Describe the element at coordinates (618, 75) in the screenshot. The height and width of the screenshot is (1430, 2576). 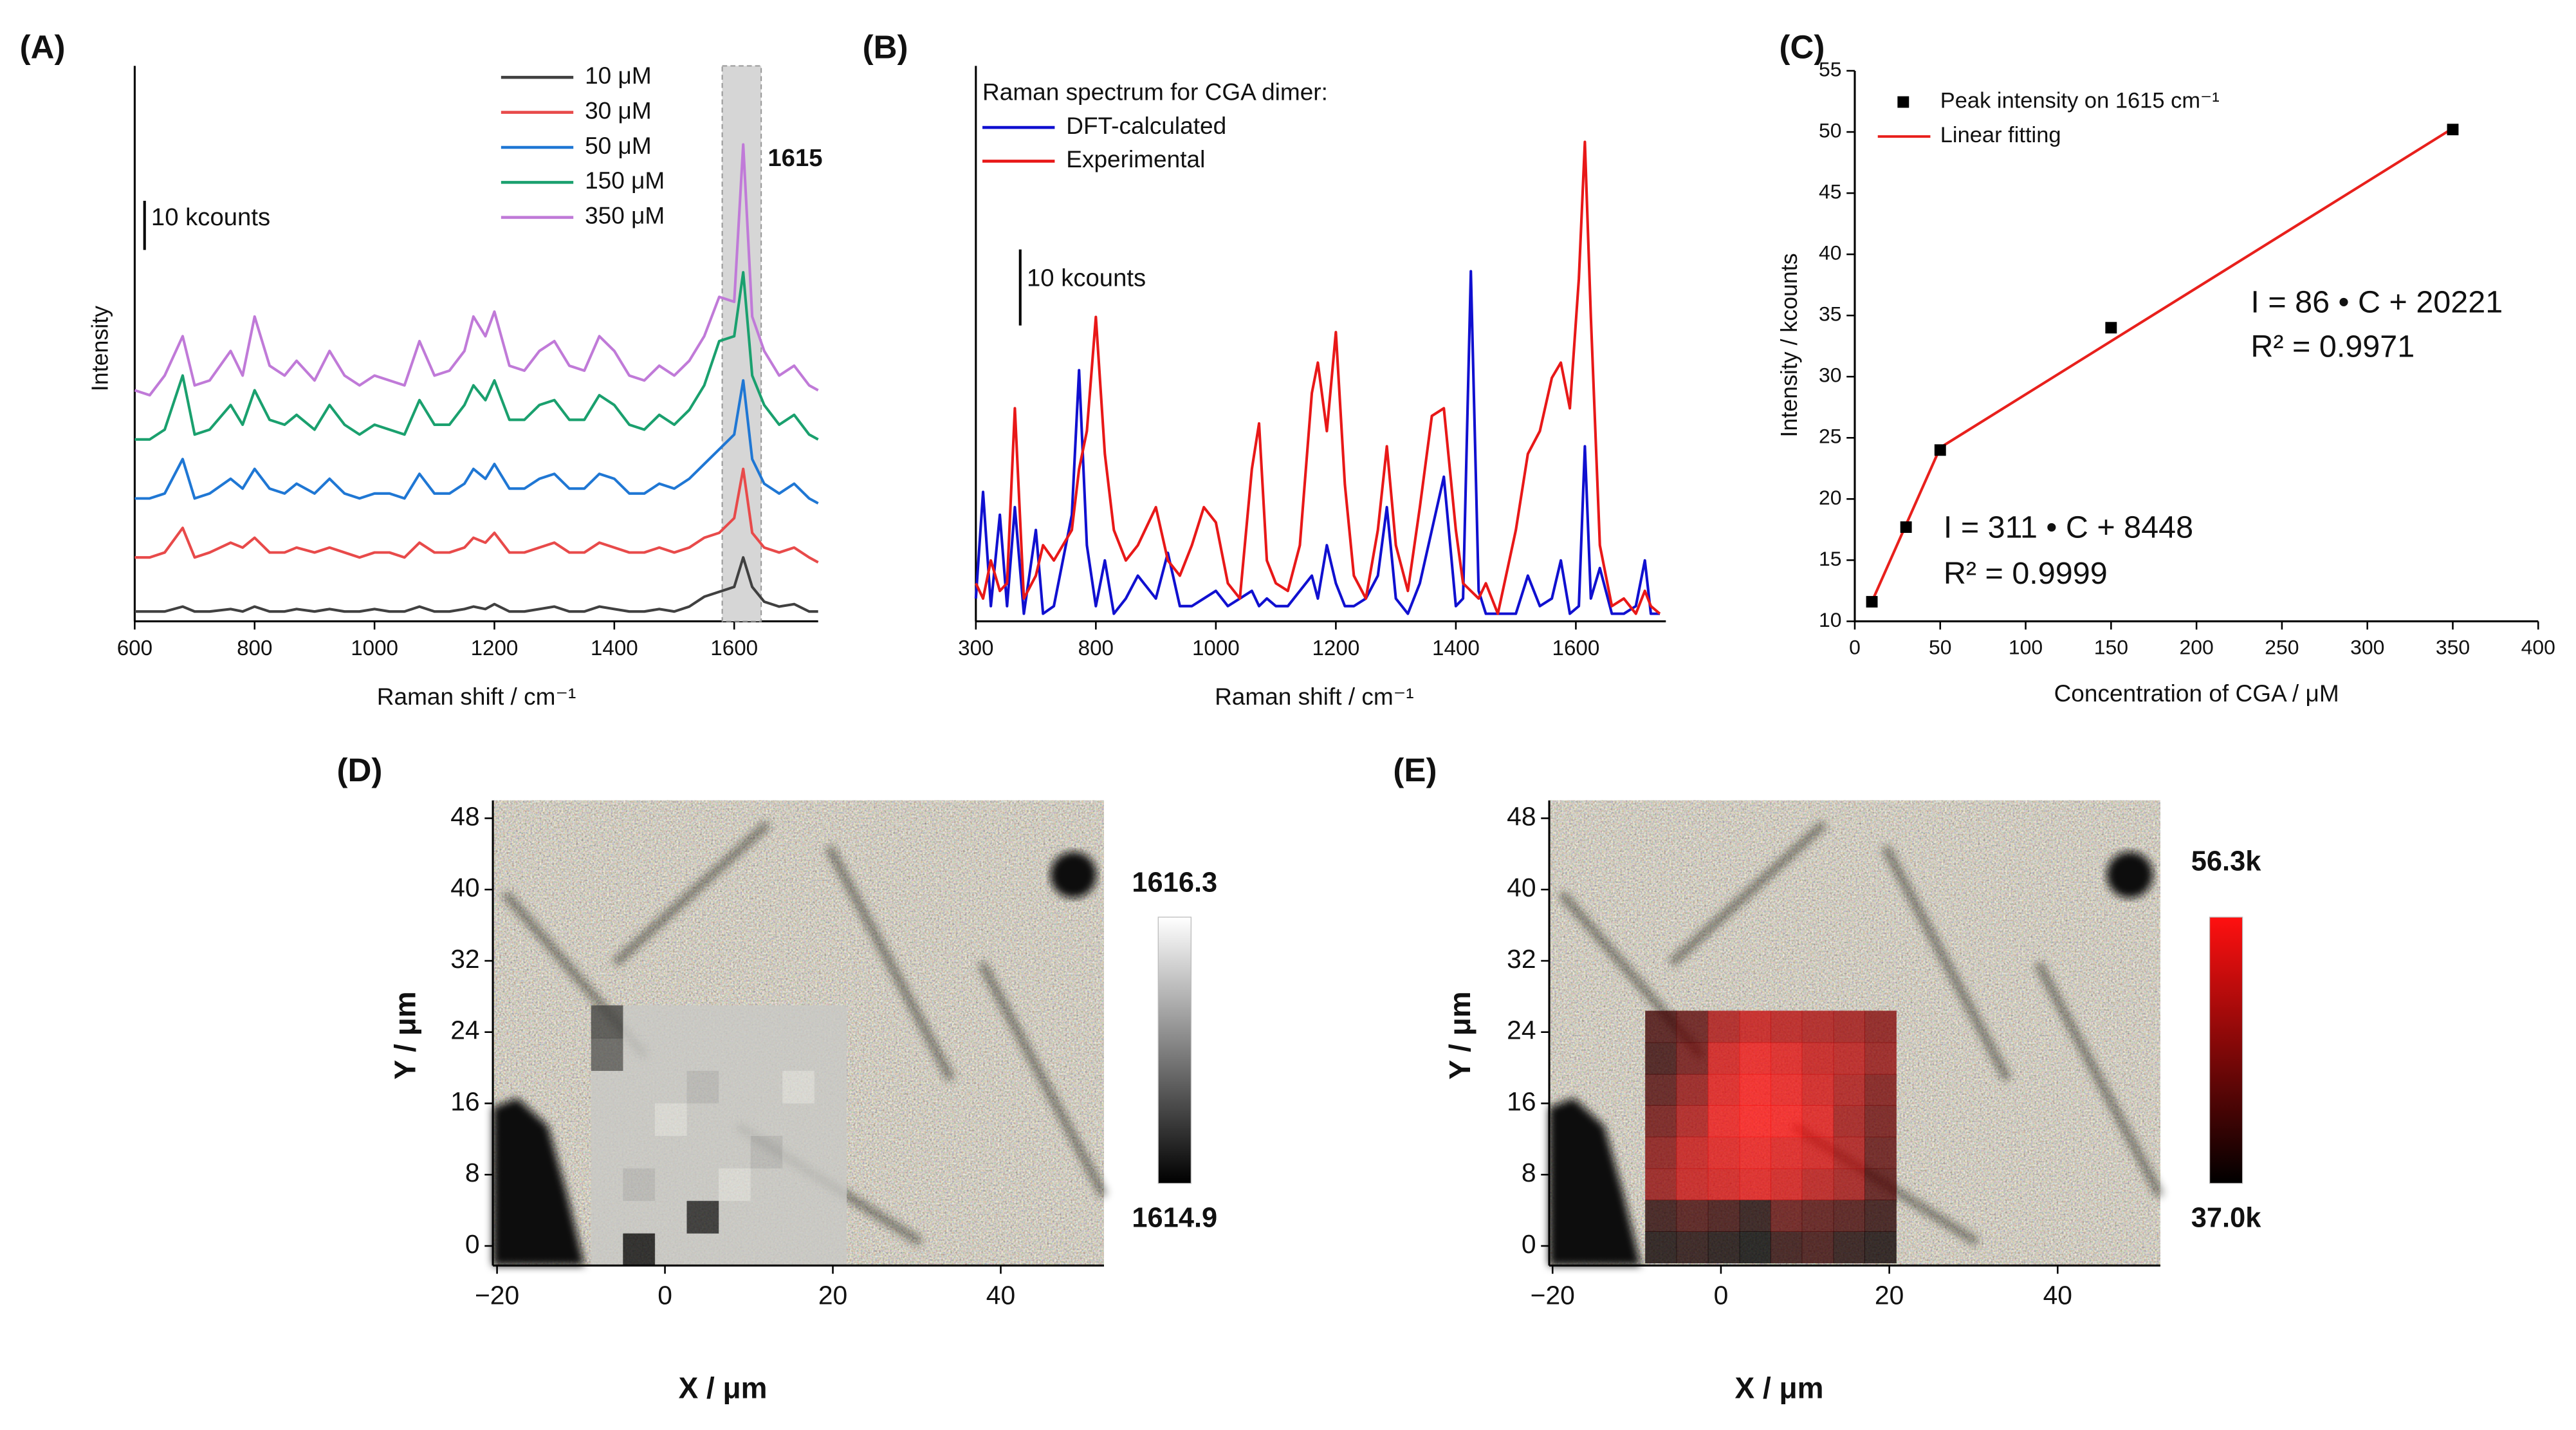
I see `legend-label: 10 μM` at that location.